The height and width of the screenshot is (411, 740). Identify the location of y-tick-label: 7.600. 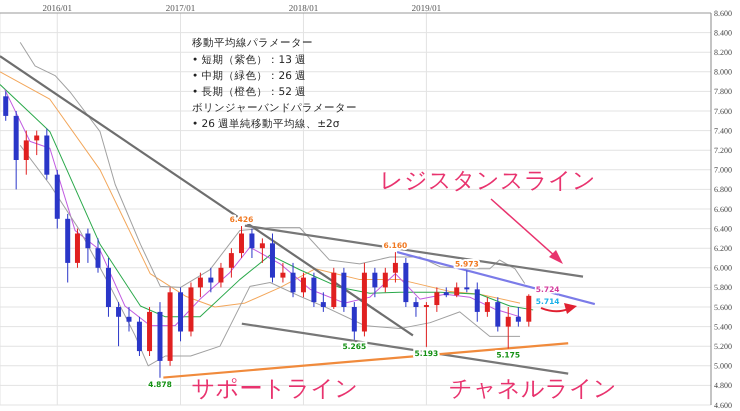
(723, 111).